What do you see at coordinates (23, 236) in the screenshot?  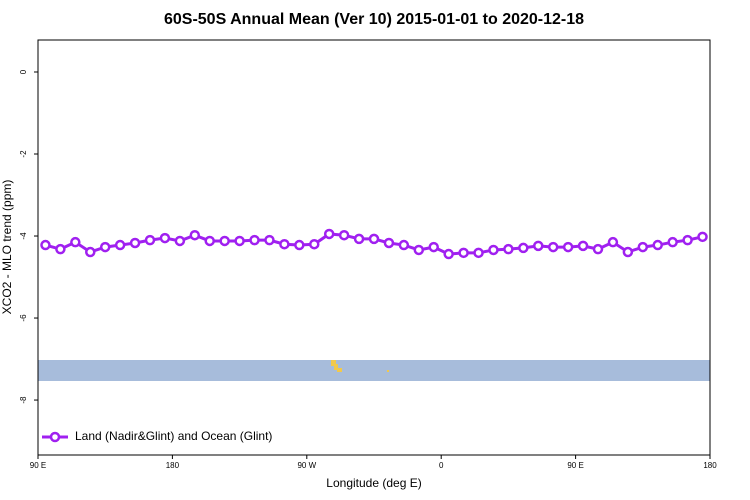 I see `y-tick-label: -4` at bounding box center [23, 236].